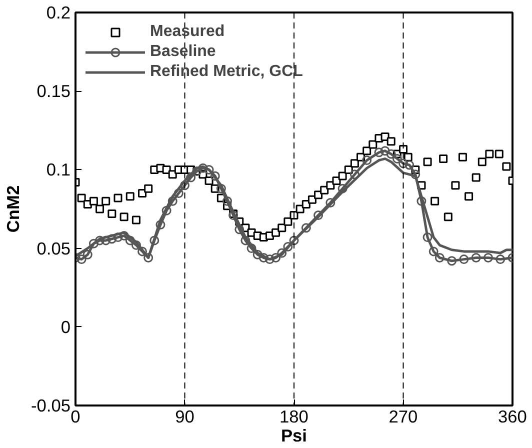  What do you see at coordinates (58, 12) in the screenshot?
I see `y-tick-label: 0.2` at bounding box center [58, 12].